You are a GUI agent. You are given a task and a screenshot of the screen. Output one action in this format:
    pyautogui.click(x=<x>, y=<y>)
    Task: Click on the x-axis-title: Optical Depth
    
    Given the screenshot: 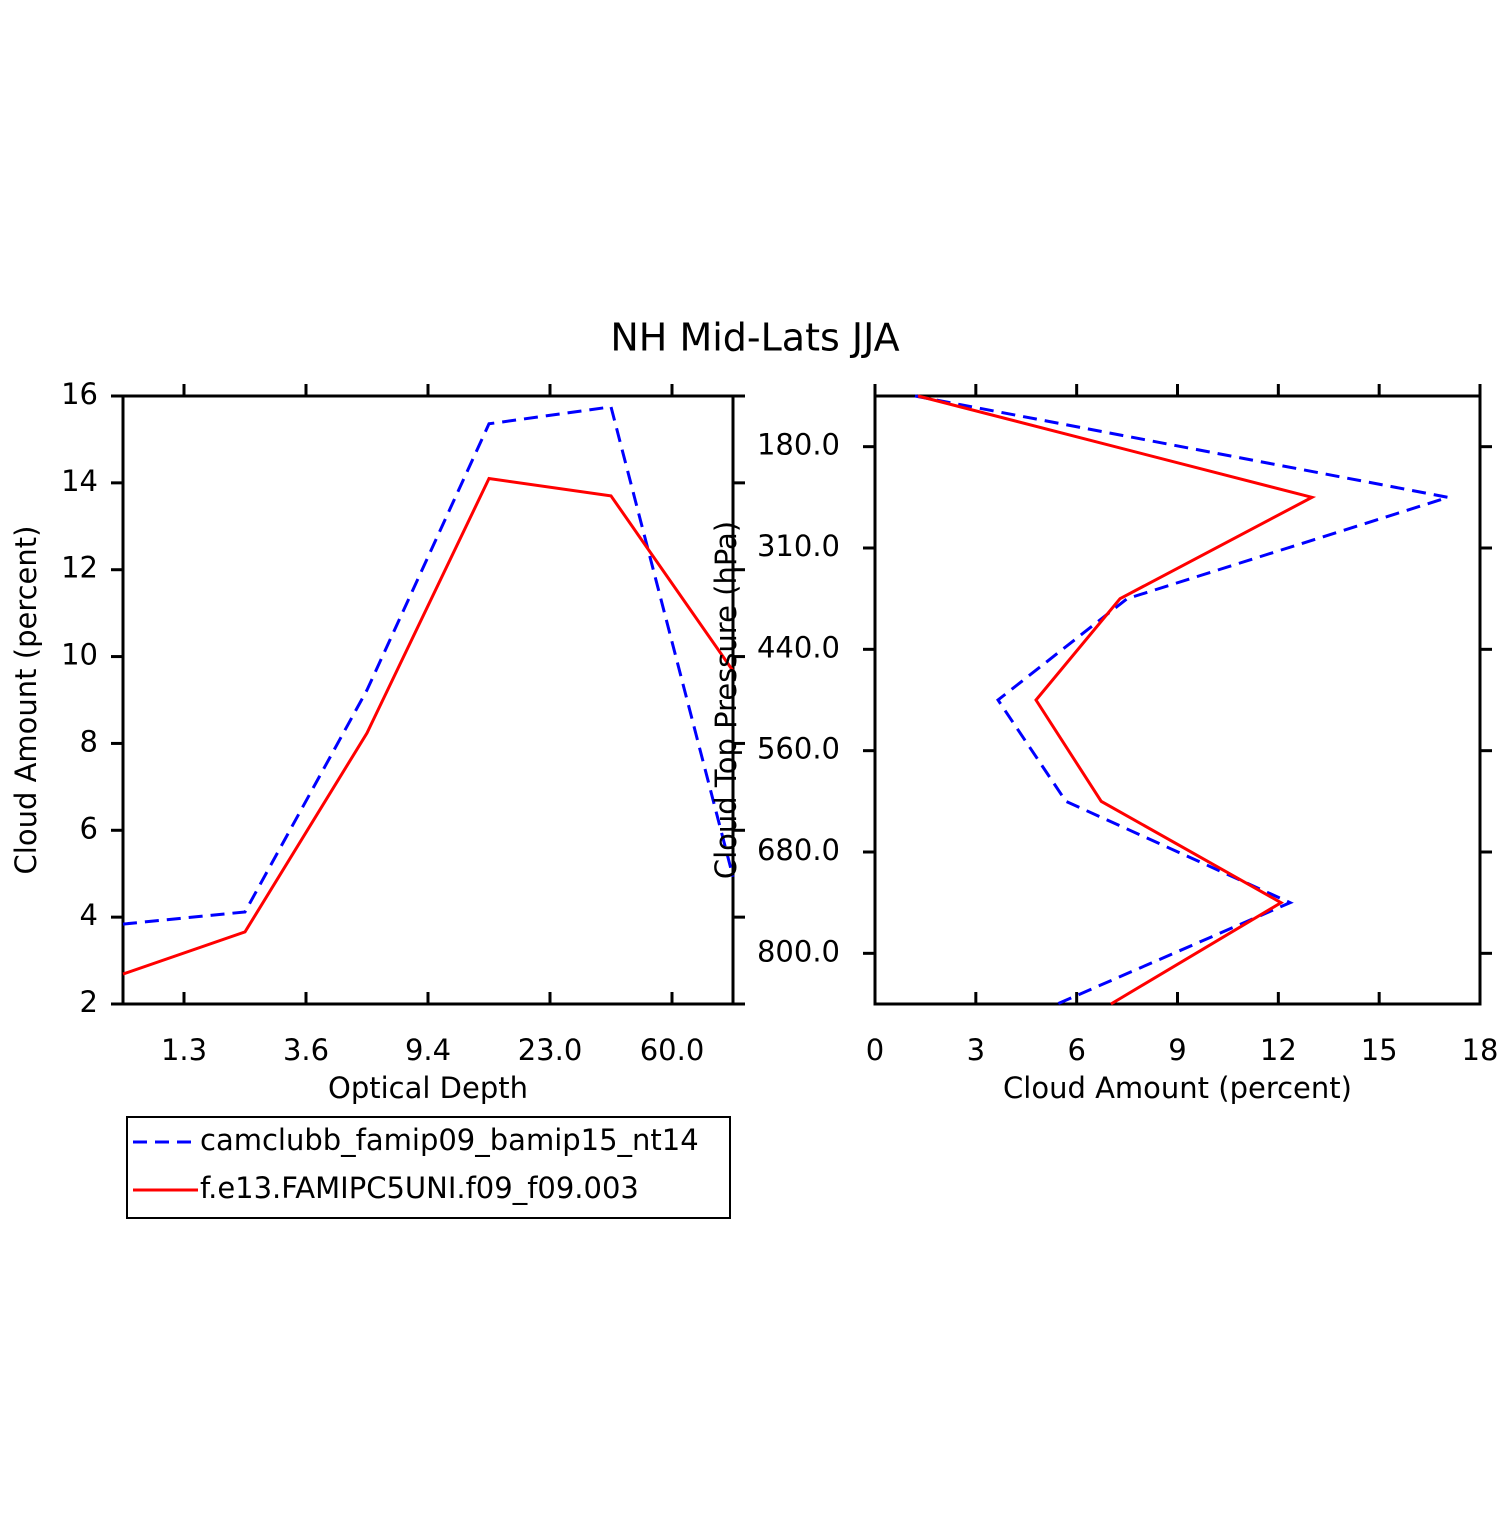 What is the action you would take?
    pyautogui.click(x=428, y=1088)
    